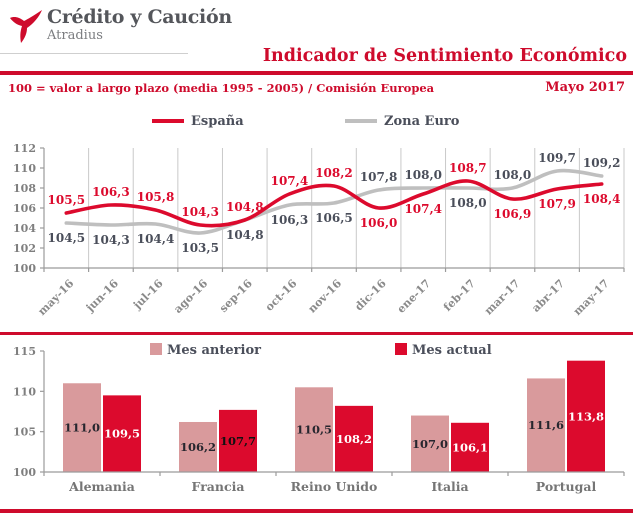 This screenshot has height=520, width=633. What do you see at coordinates (414, 296) in the screenshot?
I see `month-label: ene-17` at bounding box center [414, 296].